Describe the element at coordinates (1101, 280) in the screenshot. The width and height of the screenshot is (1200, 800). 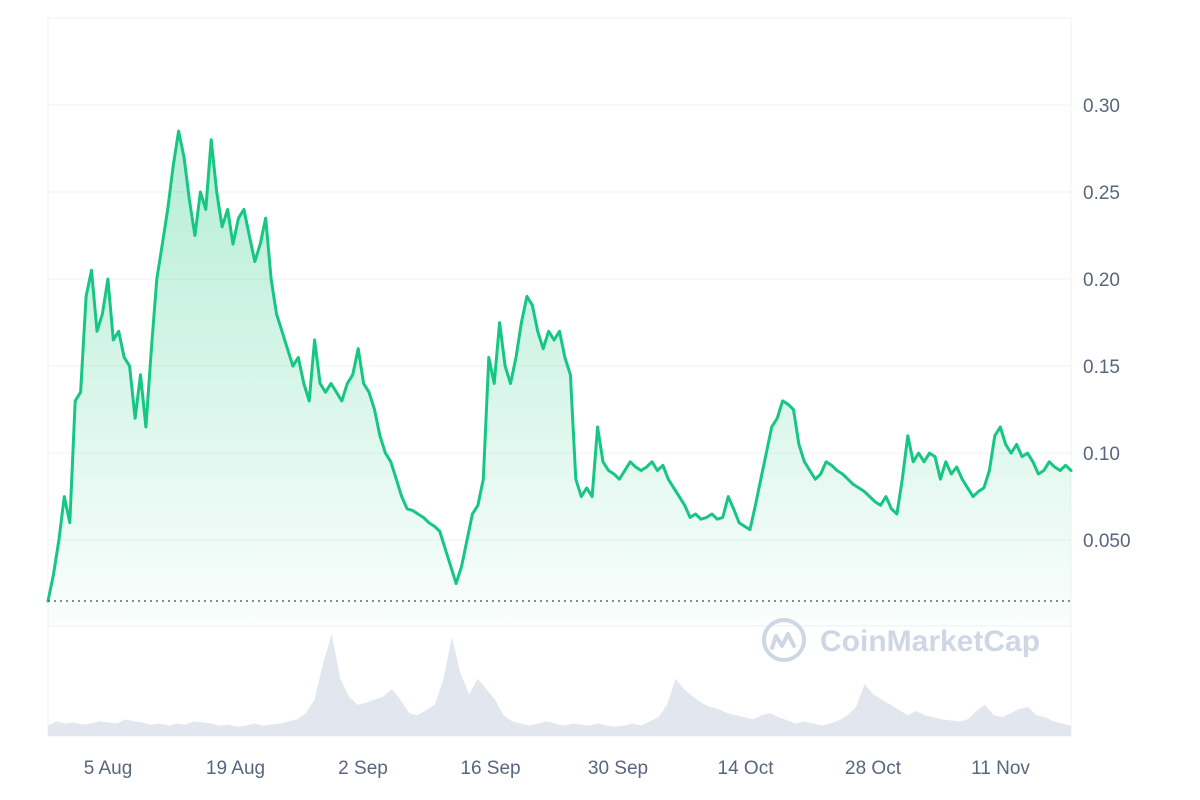
I see `y-tick-label: 0.20` at that location.